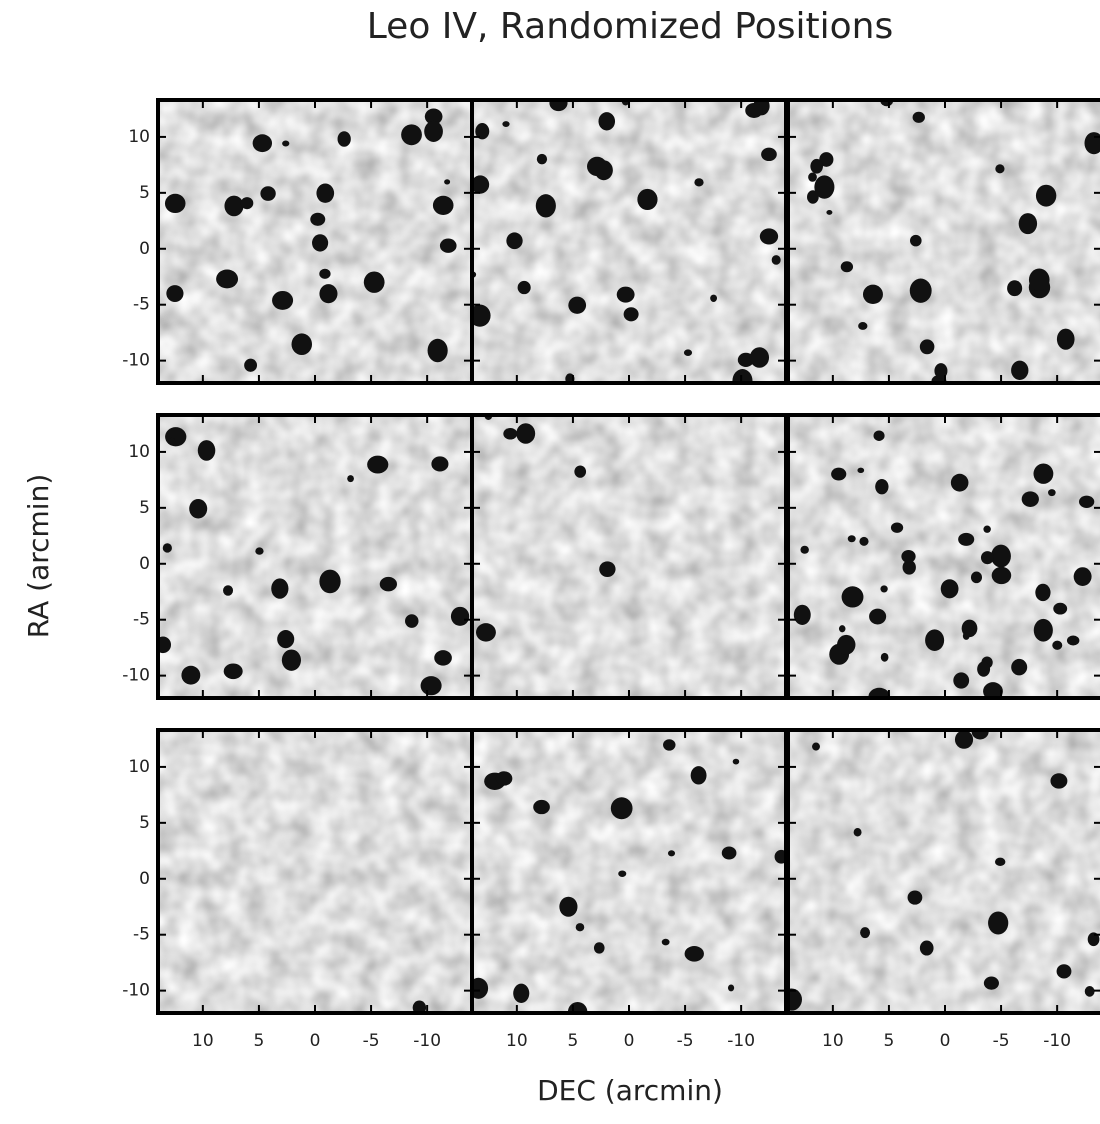 This screenshot has height=1124, width=1100. Describe the element at coordinates (136, 991) in the screenshot. I see `y-tick-label: -10` at that location.